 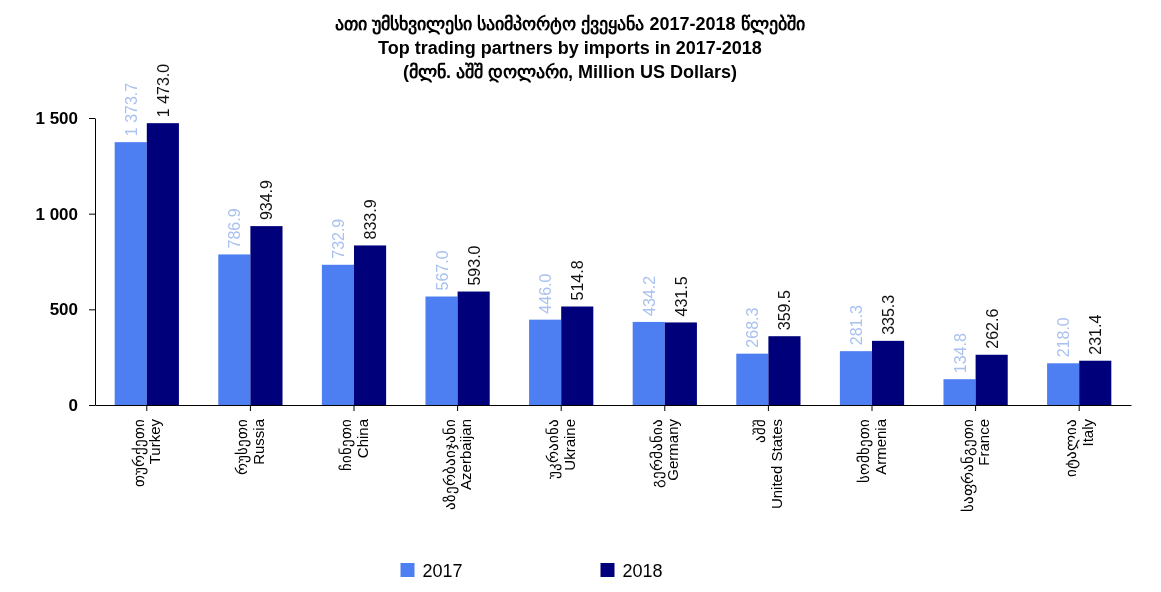 I want to click on x-tick-label: რუსეთი Russia, so click(x=250, y=446).